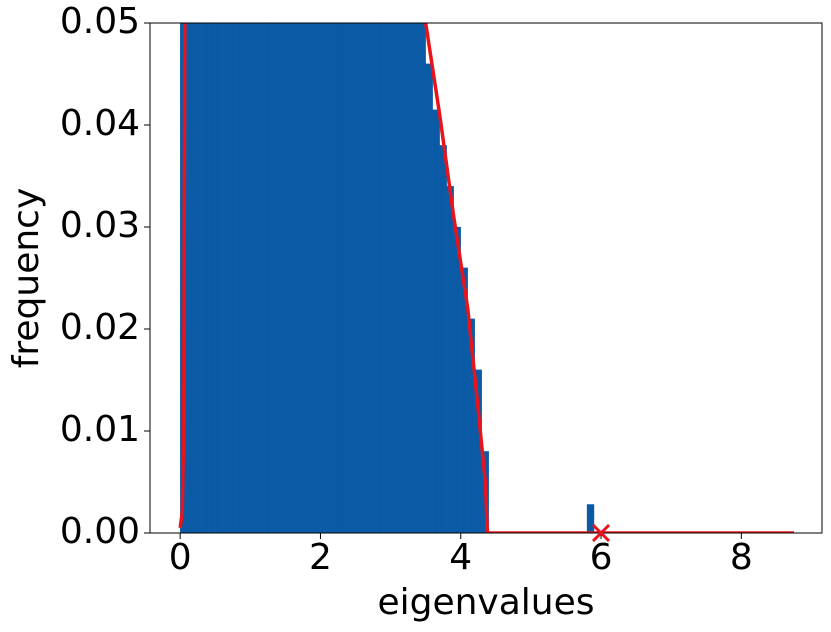 The image size is (831, 632). What do you see at coordinates (100, 327) in the screenshot?
I see `y-tick-label: 0.02` at bounding box center [100, 327].